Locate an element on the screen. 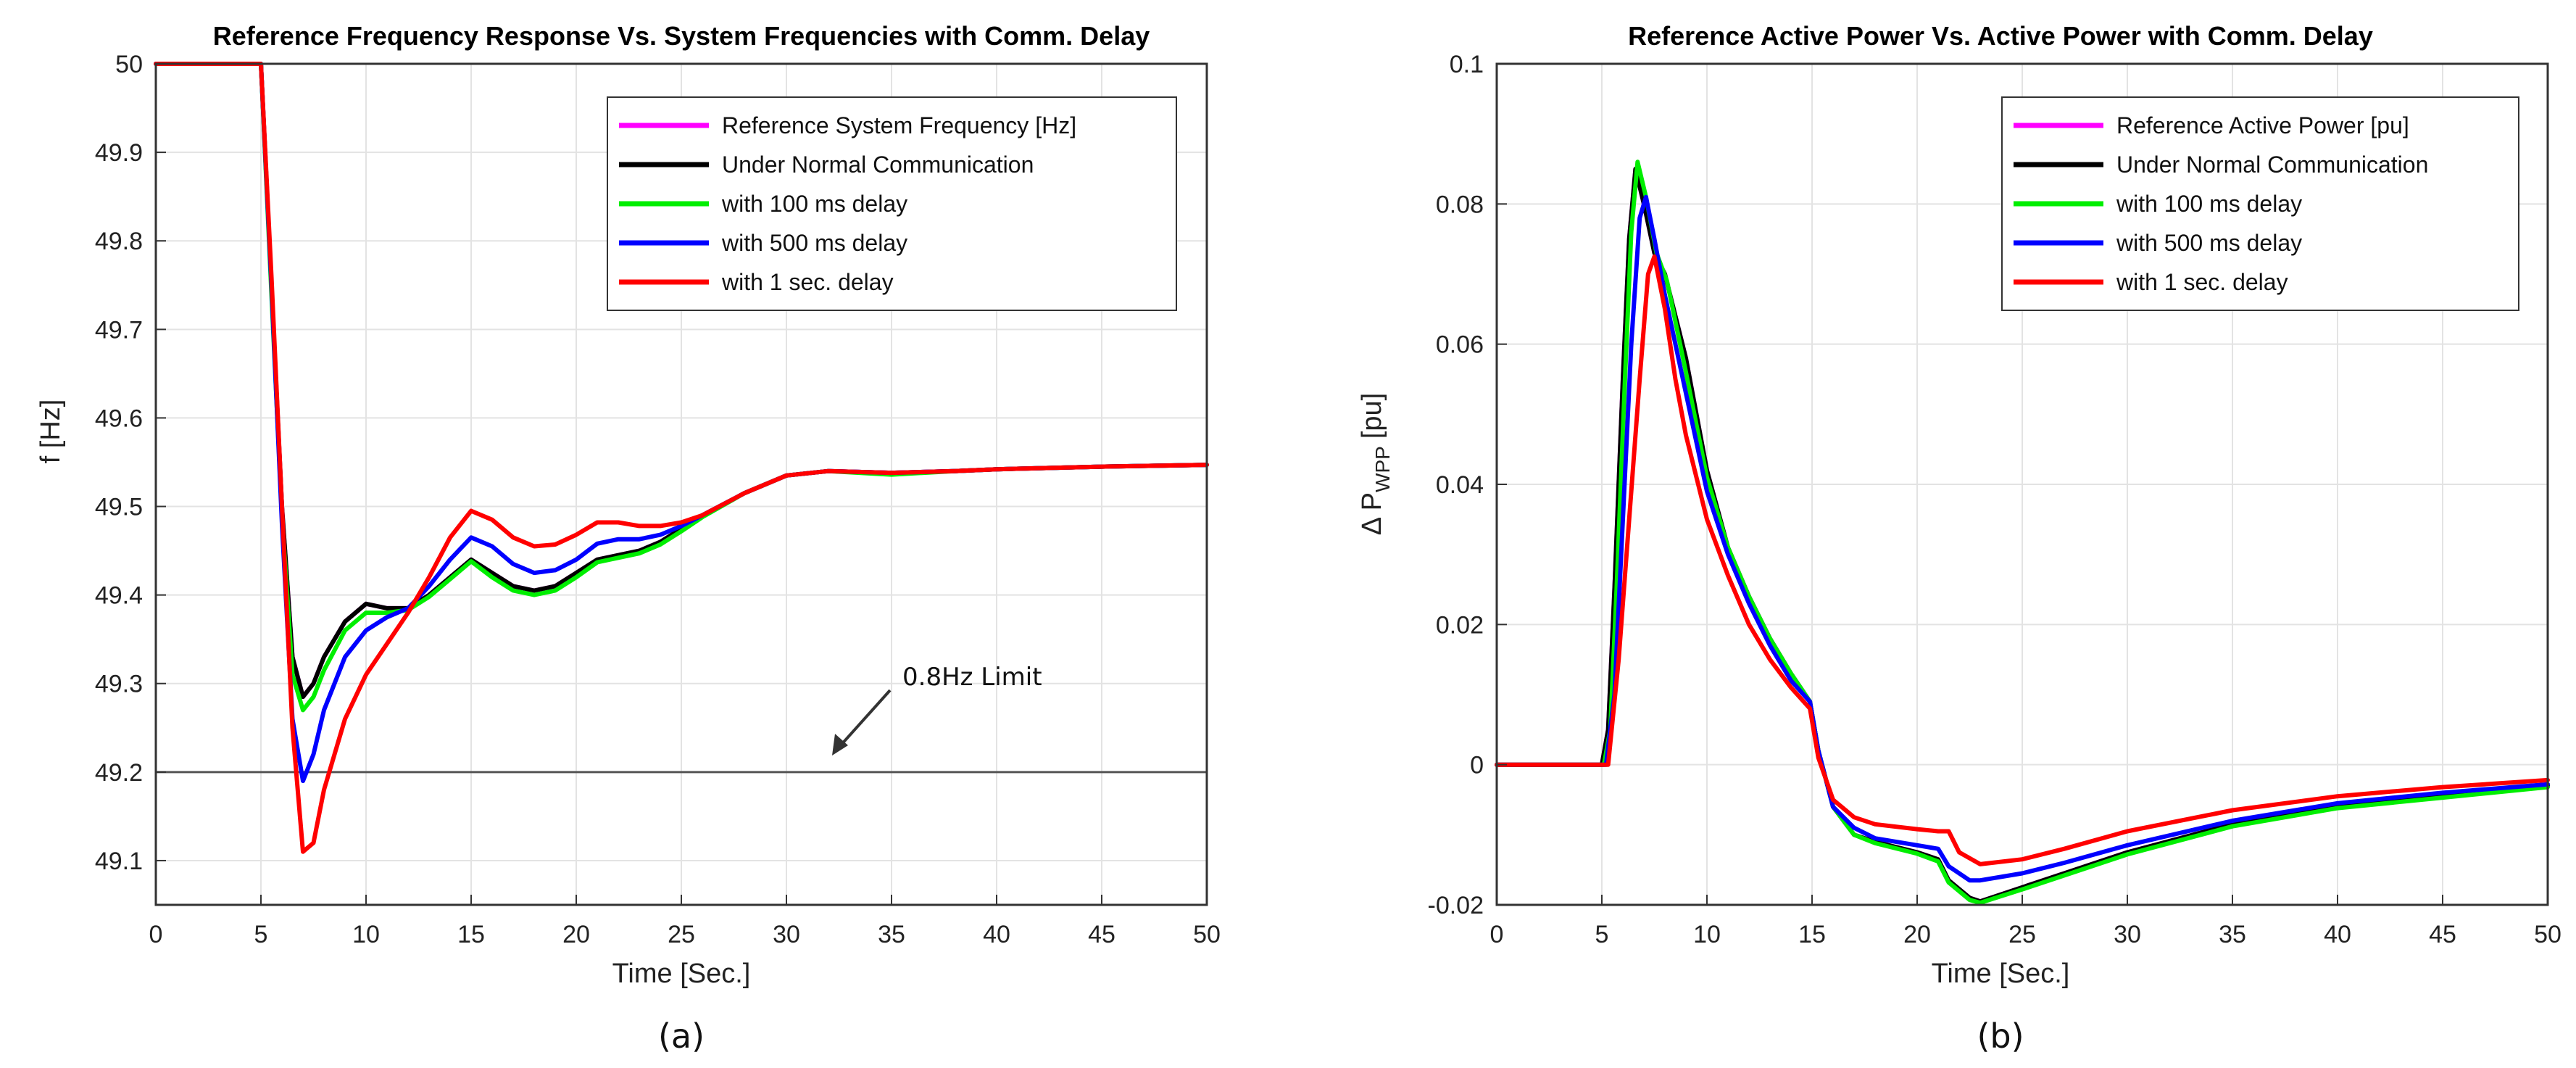  a-y-tick-label: 49.9 is located at coordinates (119, 153).